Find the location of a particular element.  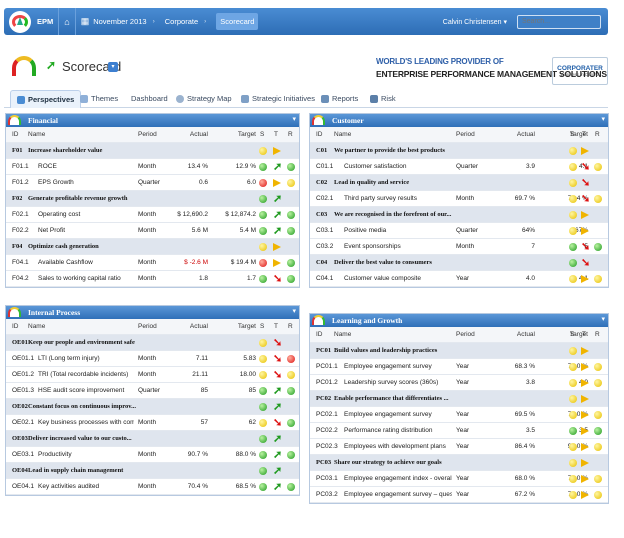

calendar-icon: ▦ is located at coordinates (85, 21).